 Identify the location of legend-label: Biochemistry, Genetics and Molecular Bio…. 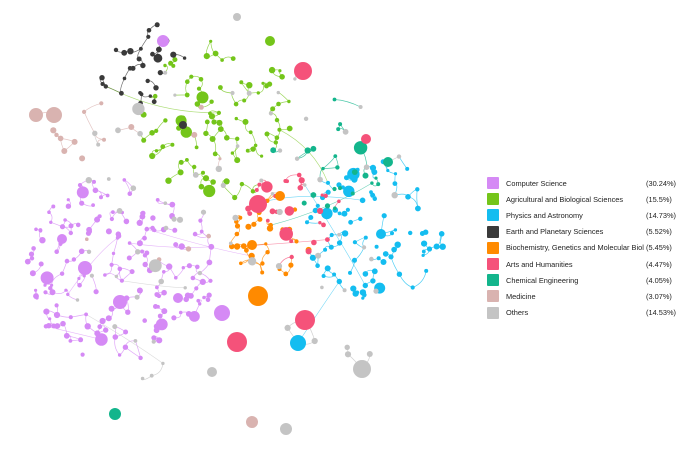
(575, 248).